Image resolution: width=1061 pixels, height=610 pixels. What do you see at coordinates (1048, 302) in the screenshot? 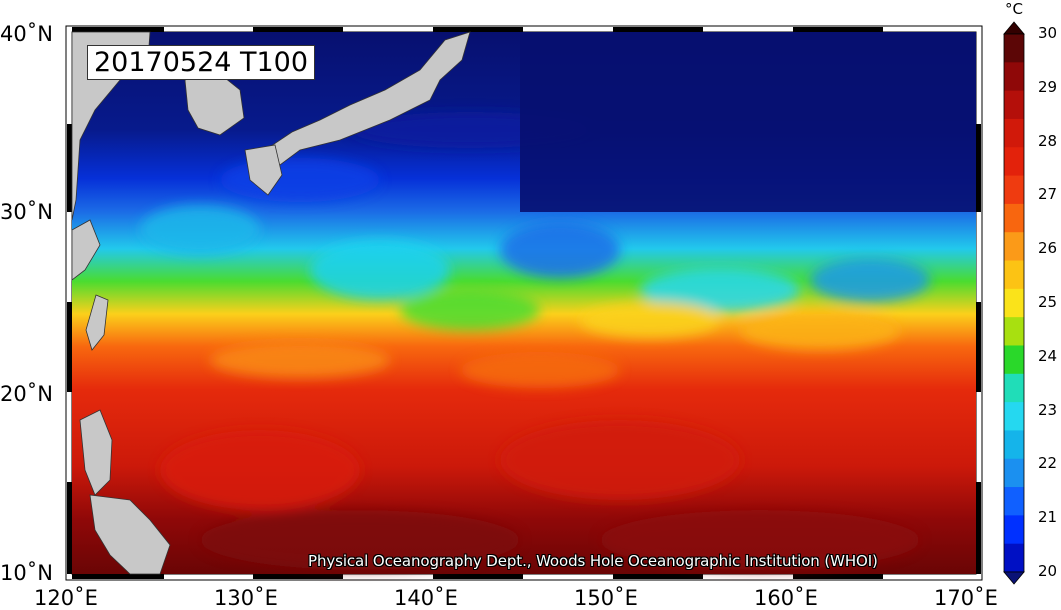
I see `colorbar-label: 25` at bounding box center [1048, 302].